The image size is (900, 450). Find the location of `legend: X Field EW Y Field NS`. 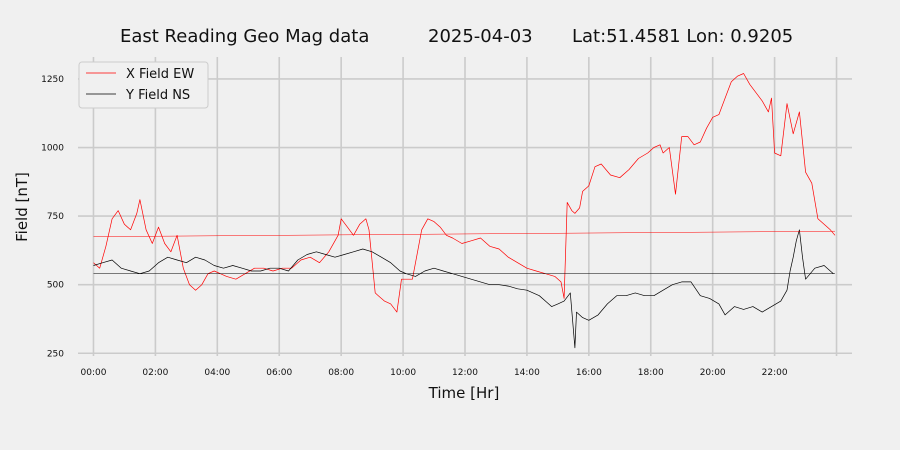

legend: X Field EW Y Field NS is located at coordinates (143, 85).